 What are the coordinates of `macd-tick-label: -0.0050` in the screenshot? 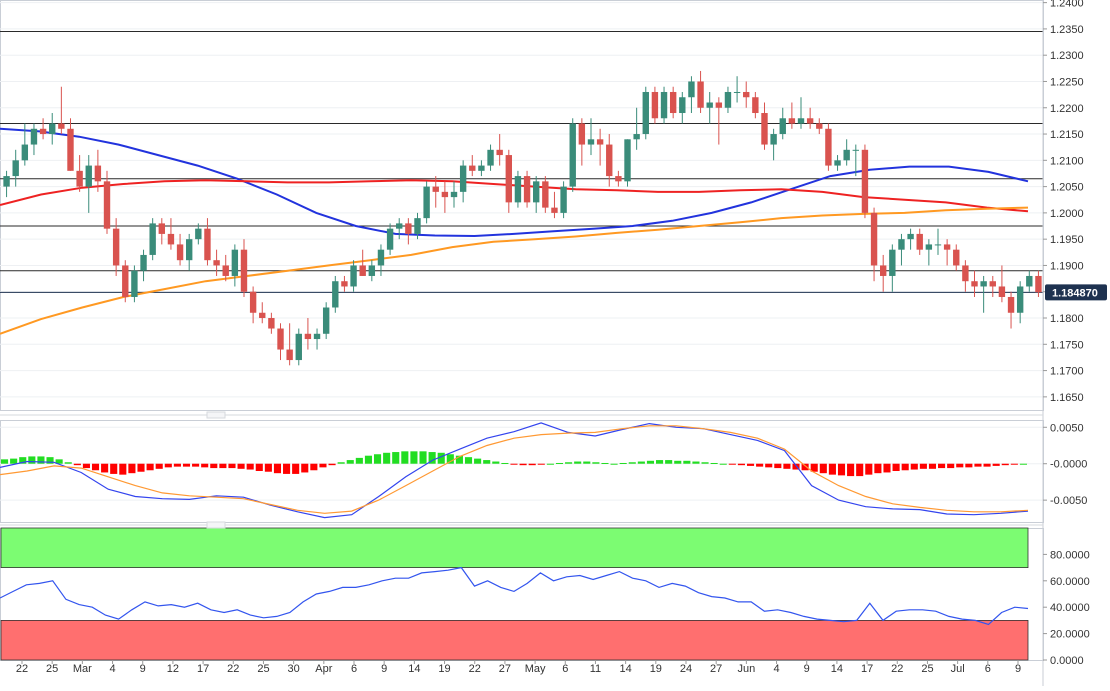 It's located at (1068, 501).